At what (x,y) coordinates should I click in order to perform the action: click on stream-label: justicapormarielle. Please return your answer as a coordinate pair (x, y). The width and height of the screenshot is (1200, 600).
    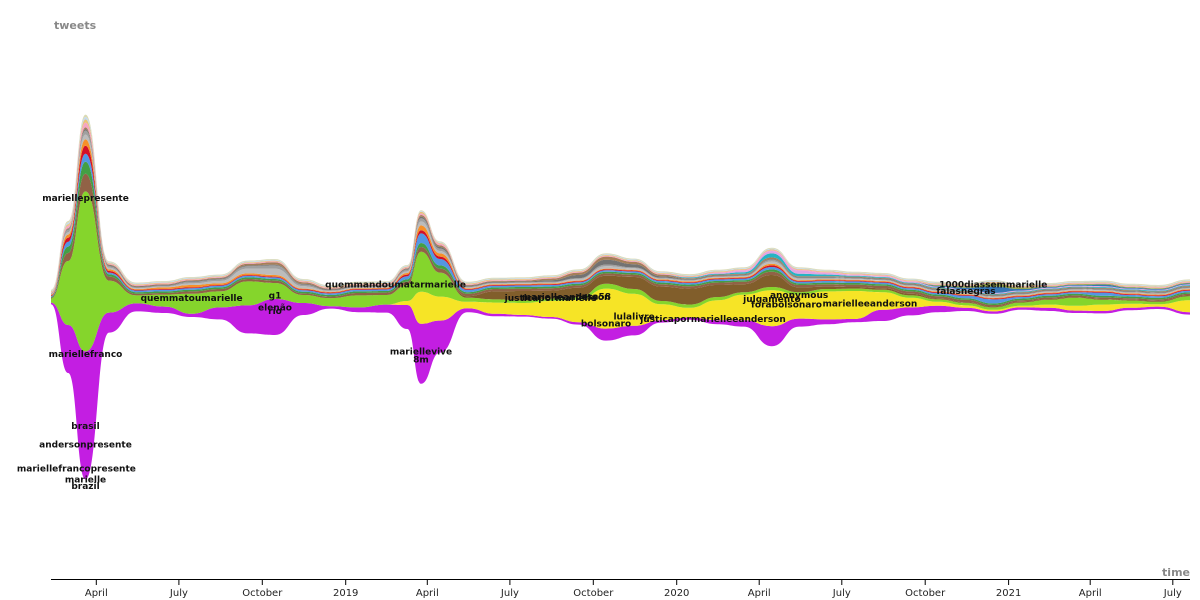
    Looking at the image, I should click on (550, 299).